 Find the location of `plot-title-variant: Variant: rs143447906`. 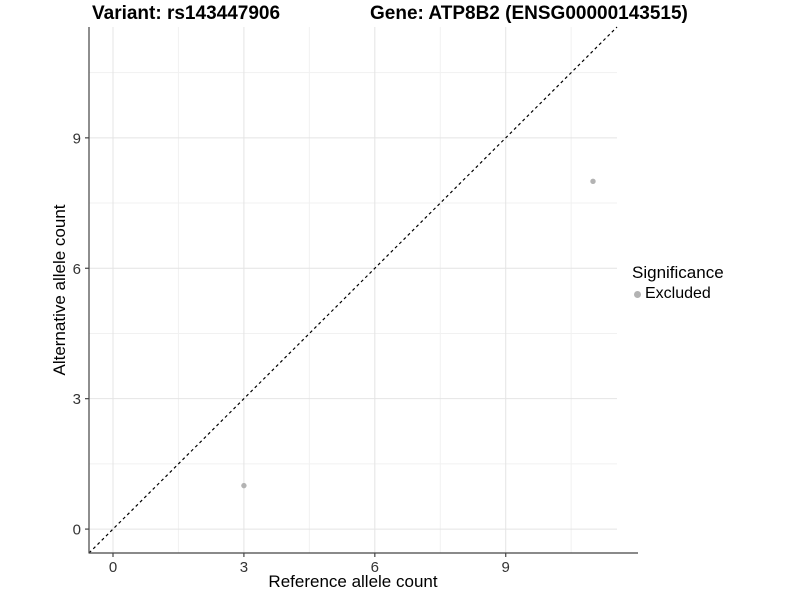

plot-title-variant: Variant: rs143447906 is located at coordinates (186, 13).